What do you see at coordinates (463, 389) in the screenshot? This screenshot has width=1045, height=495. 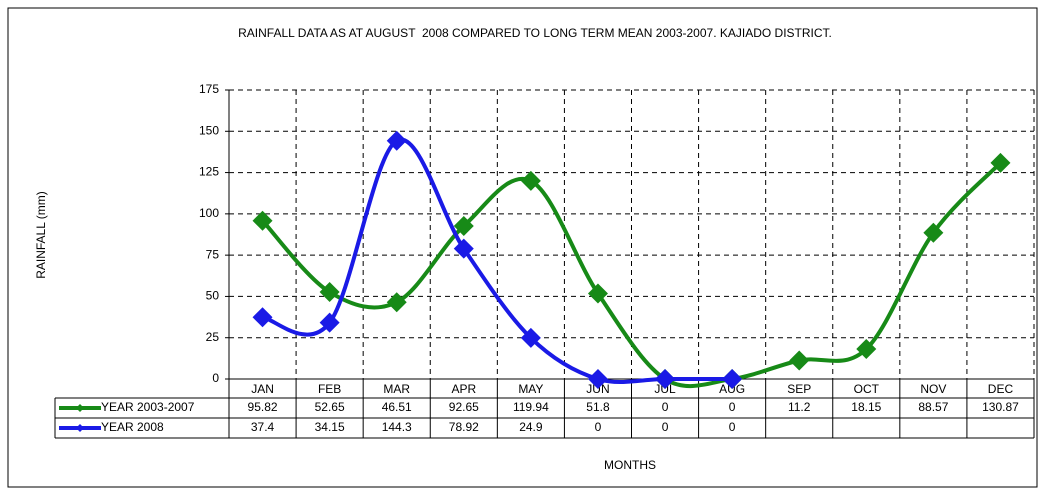 I see `x-tick-label: APR` at bounding box center [463, 389].